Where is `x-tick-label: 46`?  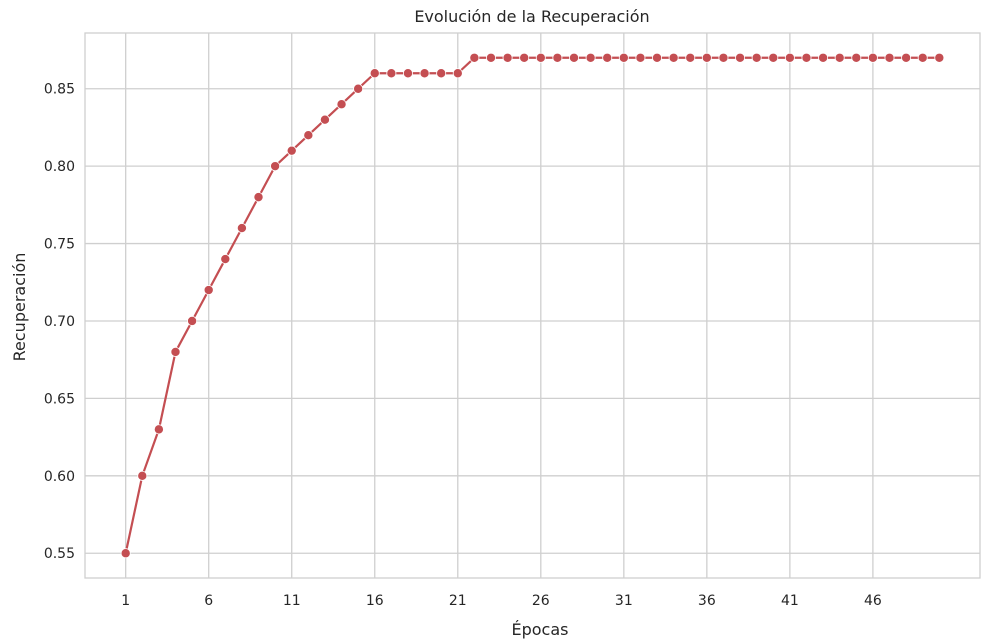 x-tick-label: 46 is located at coordinates (873, 601).